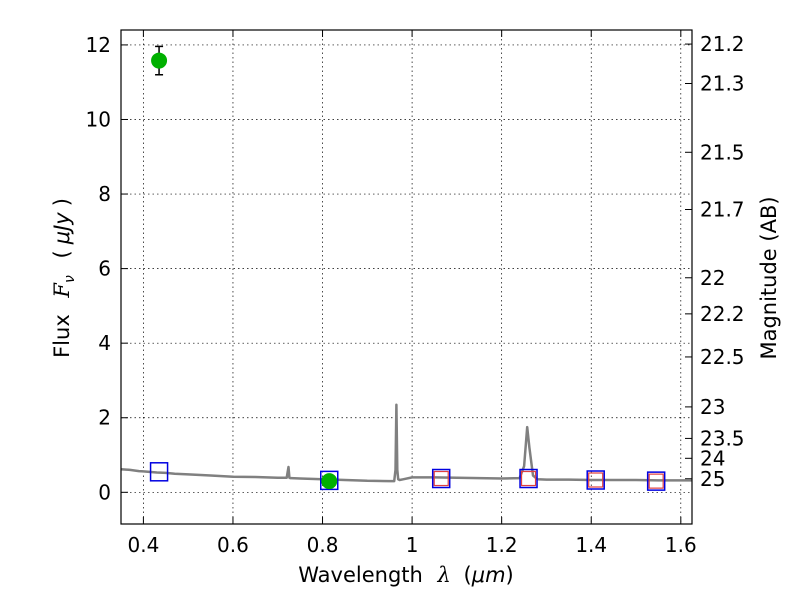 This screenshot has width=800, height=600. Describe the element at coordinates (722, 438) in the screenshot. I see `magnitude-tick-label: 23.5` at that location.